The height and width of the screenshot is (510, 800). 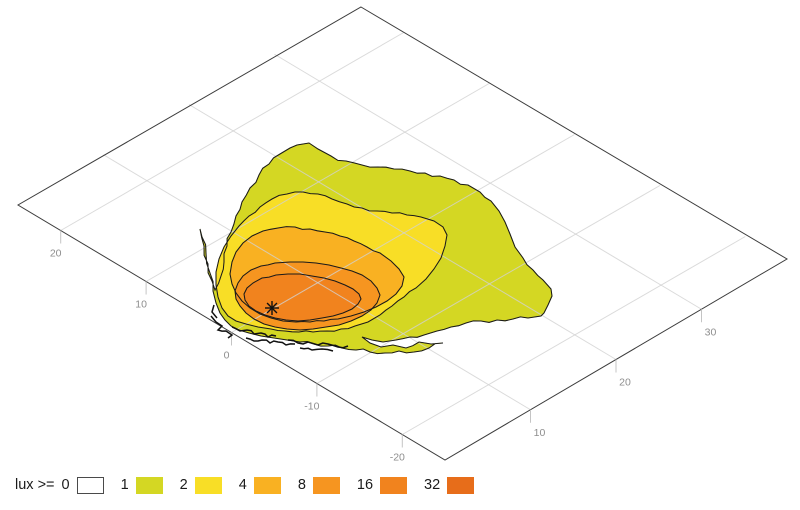 I want to click on axis-tick-label: -20, so click(x=397, y=458).